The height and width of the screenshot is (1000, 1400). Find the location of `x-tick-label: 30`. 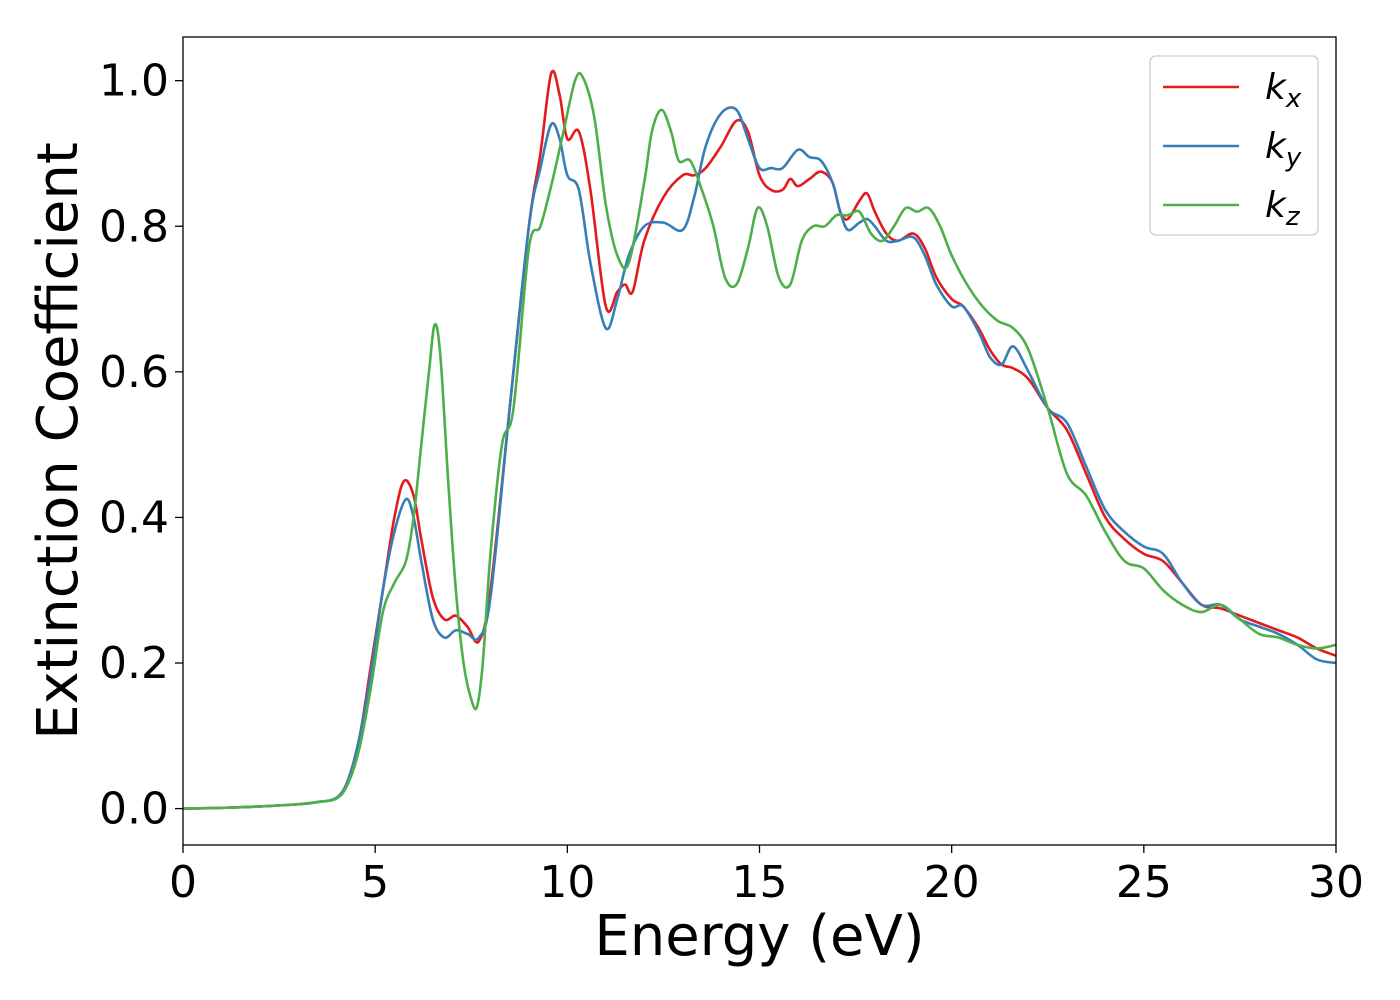

x-tick-label: 30 is located at coordinates (1336, 882).